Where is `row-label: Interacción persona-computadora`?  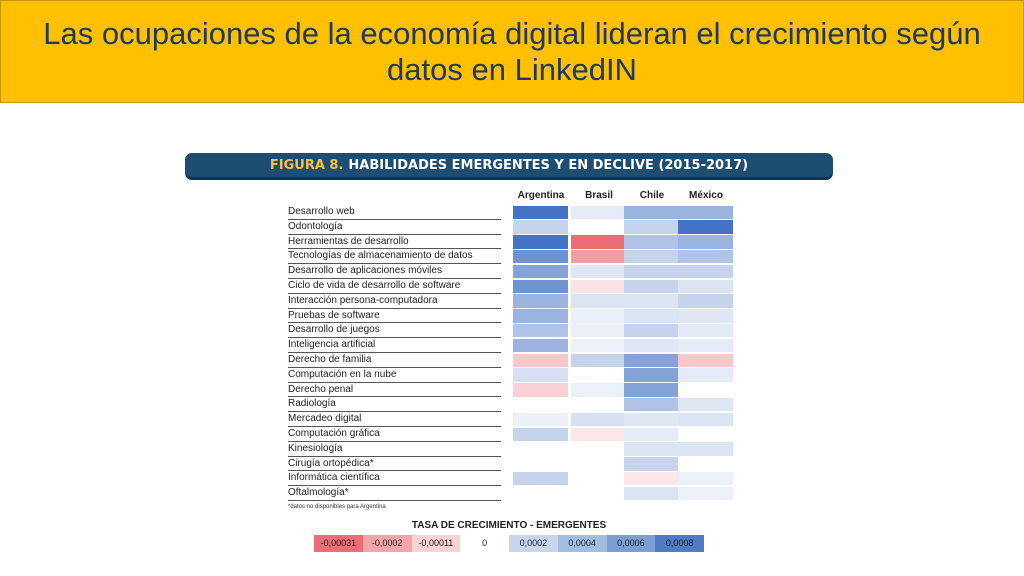
row-label: Interacción persona-computadora is located at coordinates (394, 301).